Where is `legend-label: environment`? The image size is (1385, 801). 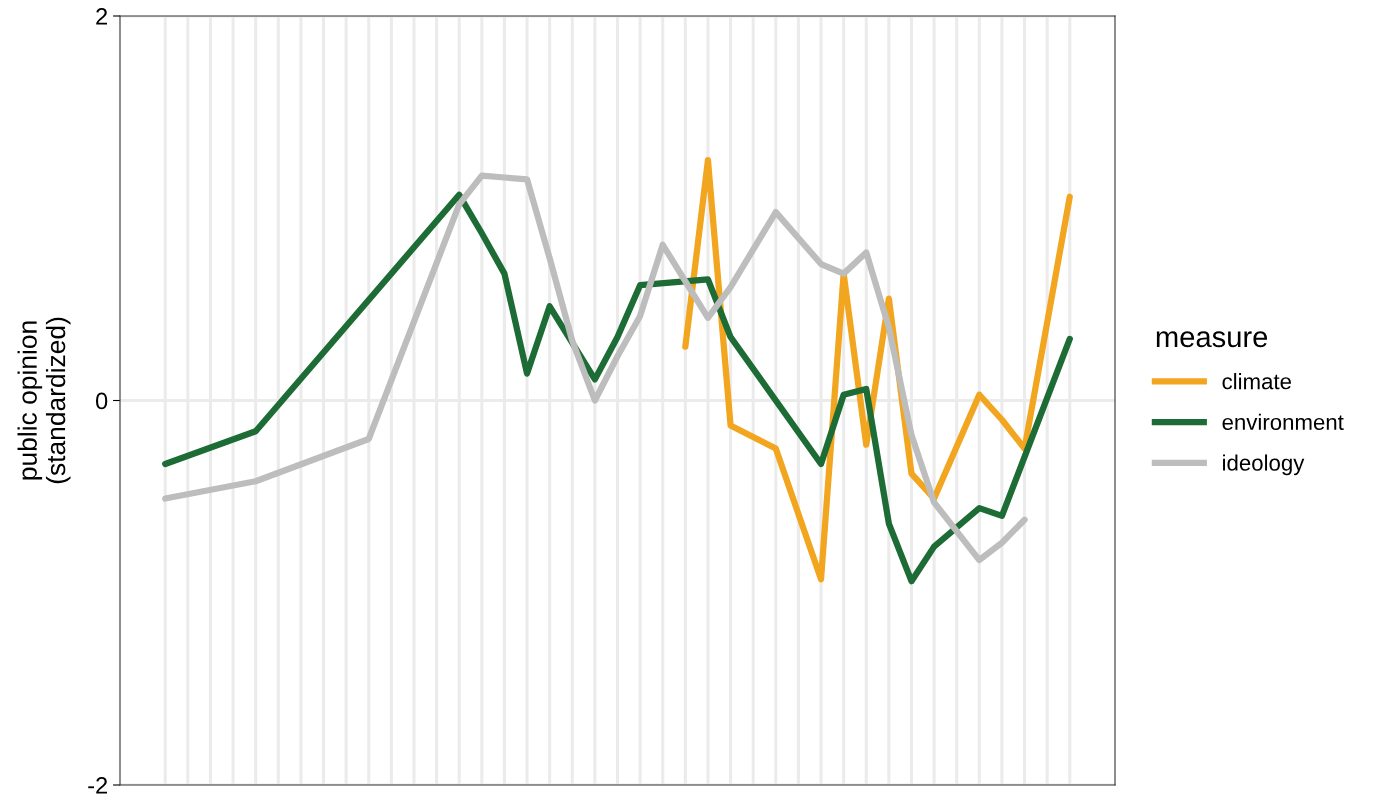
legend-label: environment is located at coordinates (1283, 422).